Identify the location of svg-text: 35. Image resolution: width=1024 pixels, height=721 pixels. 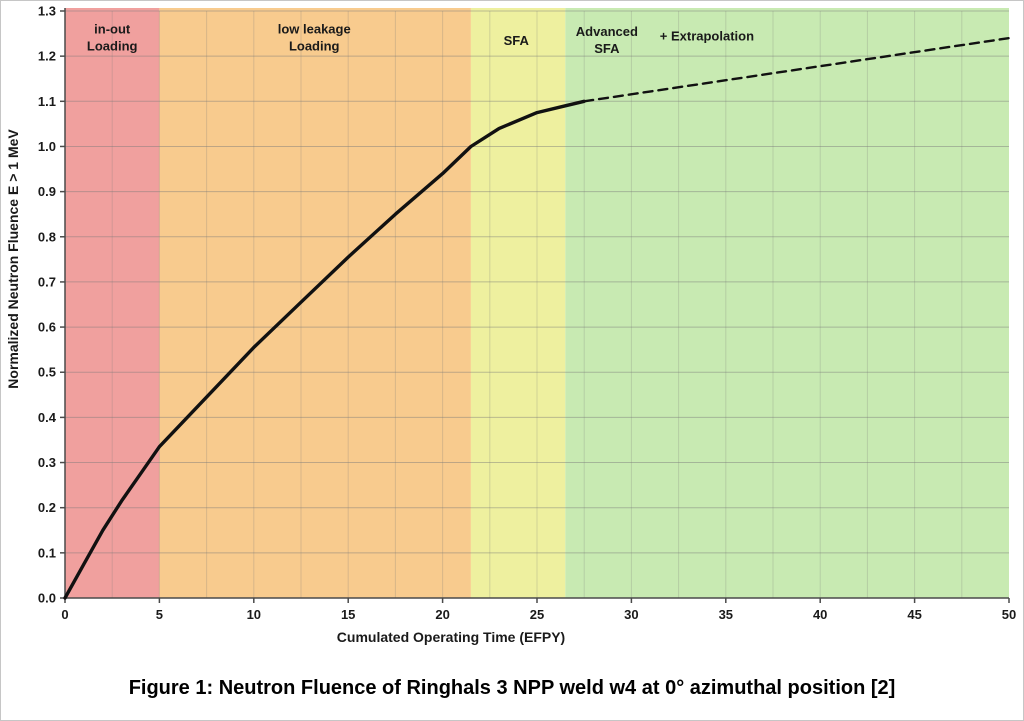
(726, 614).